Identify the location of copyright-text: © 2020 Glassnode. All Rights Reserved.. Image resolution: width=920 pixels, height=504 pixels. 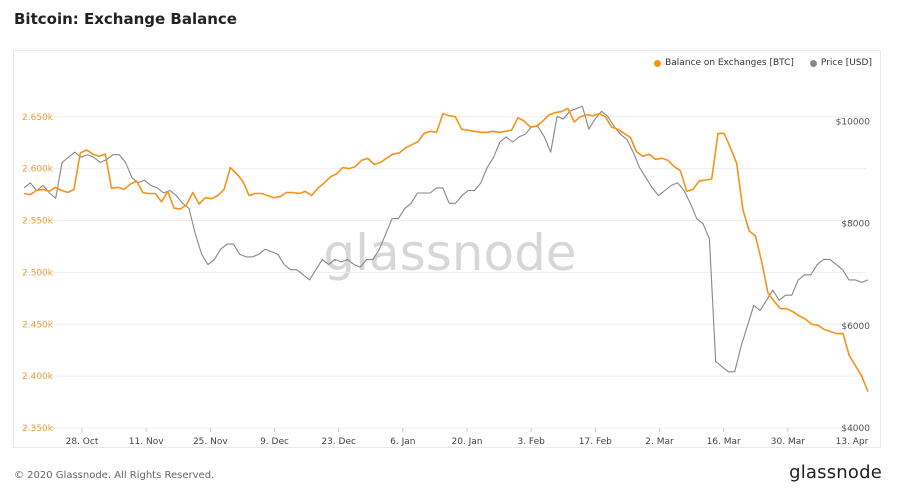
(114, 475).